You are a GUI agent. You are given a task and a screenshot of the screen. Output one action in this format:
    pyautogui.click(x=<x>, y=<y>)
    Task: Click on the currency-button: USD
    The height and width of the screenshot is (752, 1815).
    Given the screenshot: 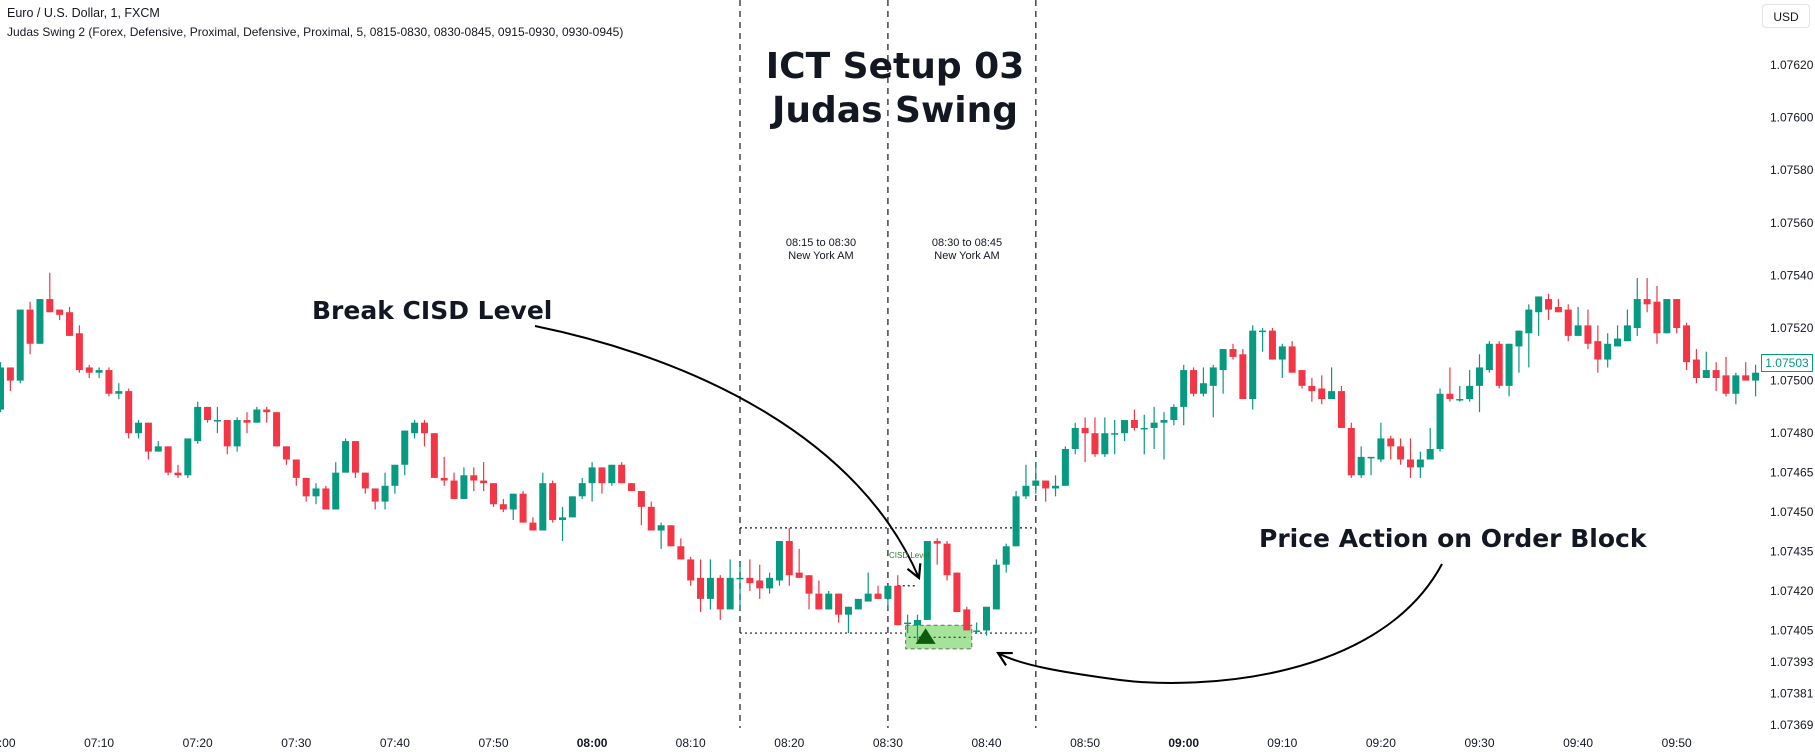 What is the action you would take?
    pyautogui.click(x=1786, y=16)
    